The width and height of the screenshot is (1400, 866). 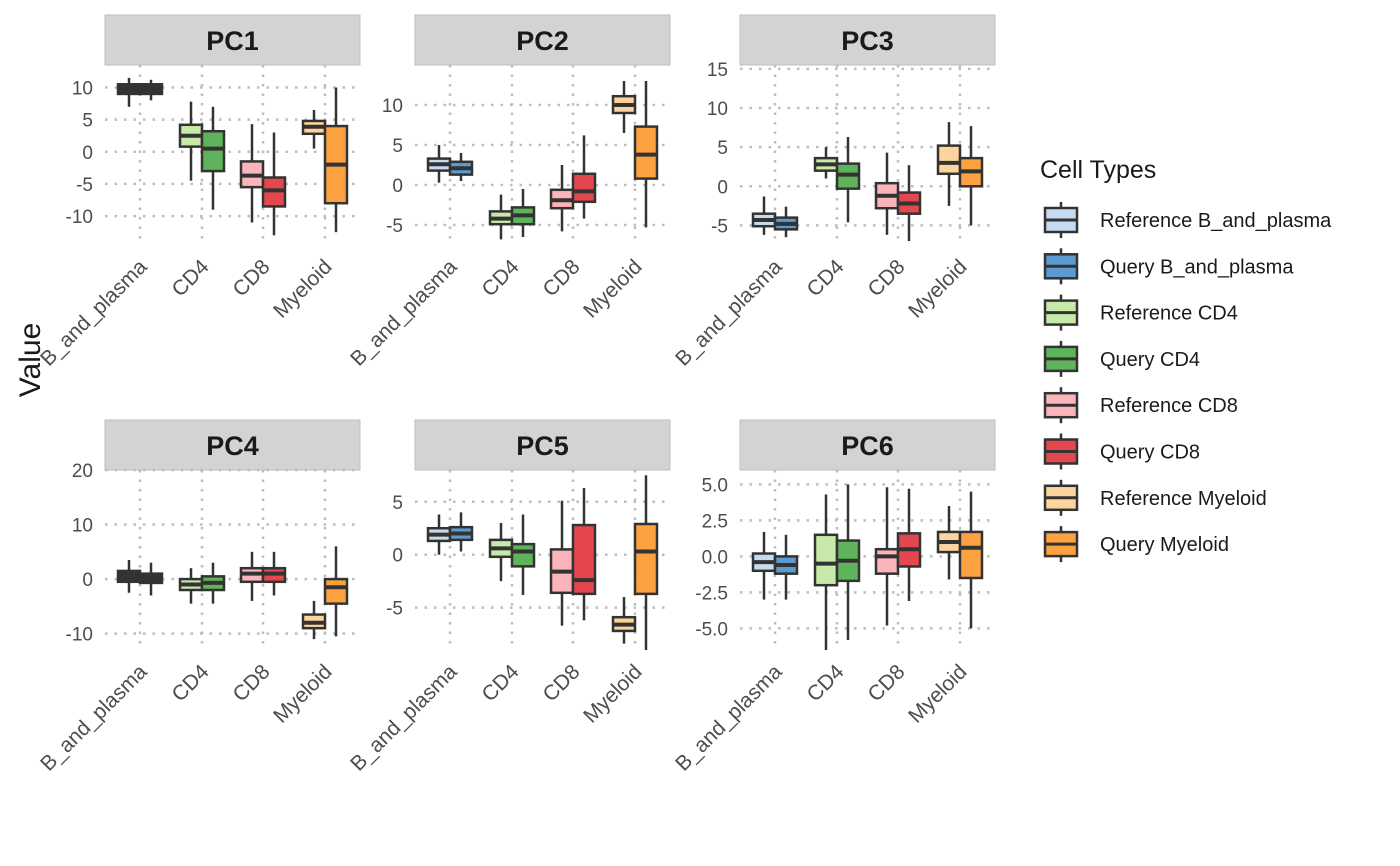 I want to click on legend-entry-reference-cd4: Reference CD4, so click(x=1140, y=312).